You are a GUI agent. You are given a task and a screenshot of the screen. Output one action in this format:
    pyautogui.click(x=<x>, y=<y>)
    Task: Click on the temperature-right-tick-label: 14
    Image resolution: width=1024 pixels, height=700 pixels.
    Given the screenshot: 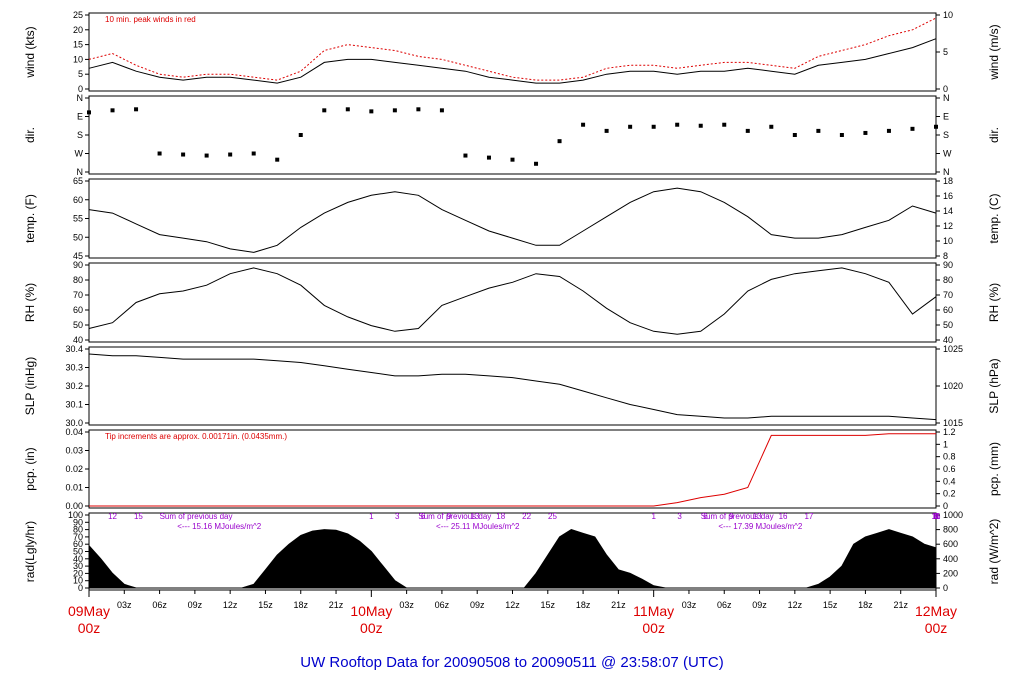 What is the action you would take?
    pyautogui.click(x=948, y=211)
    